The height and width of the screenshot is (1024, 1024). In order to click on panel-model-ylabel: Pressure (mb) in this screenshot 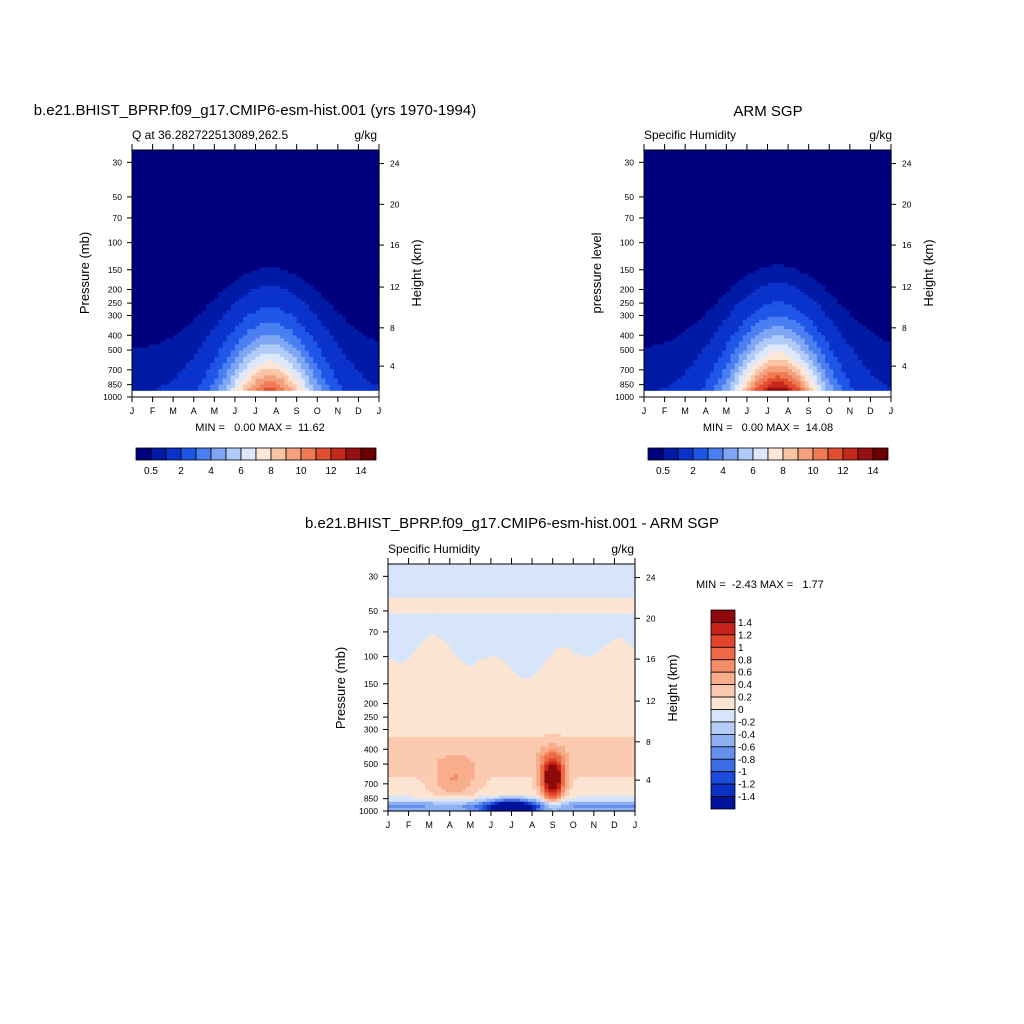, I will do `click(84, 273)`.